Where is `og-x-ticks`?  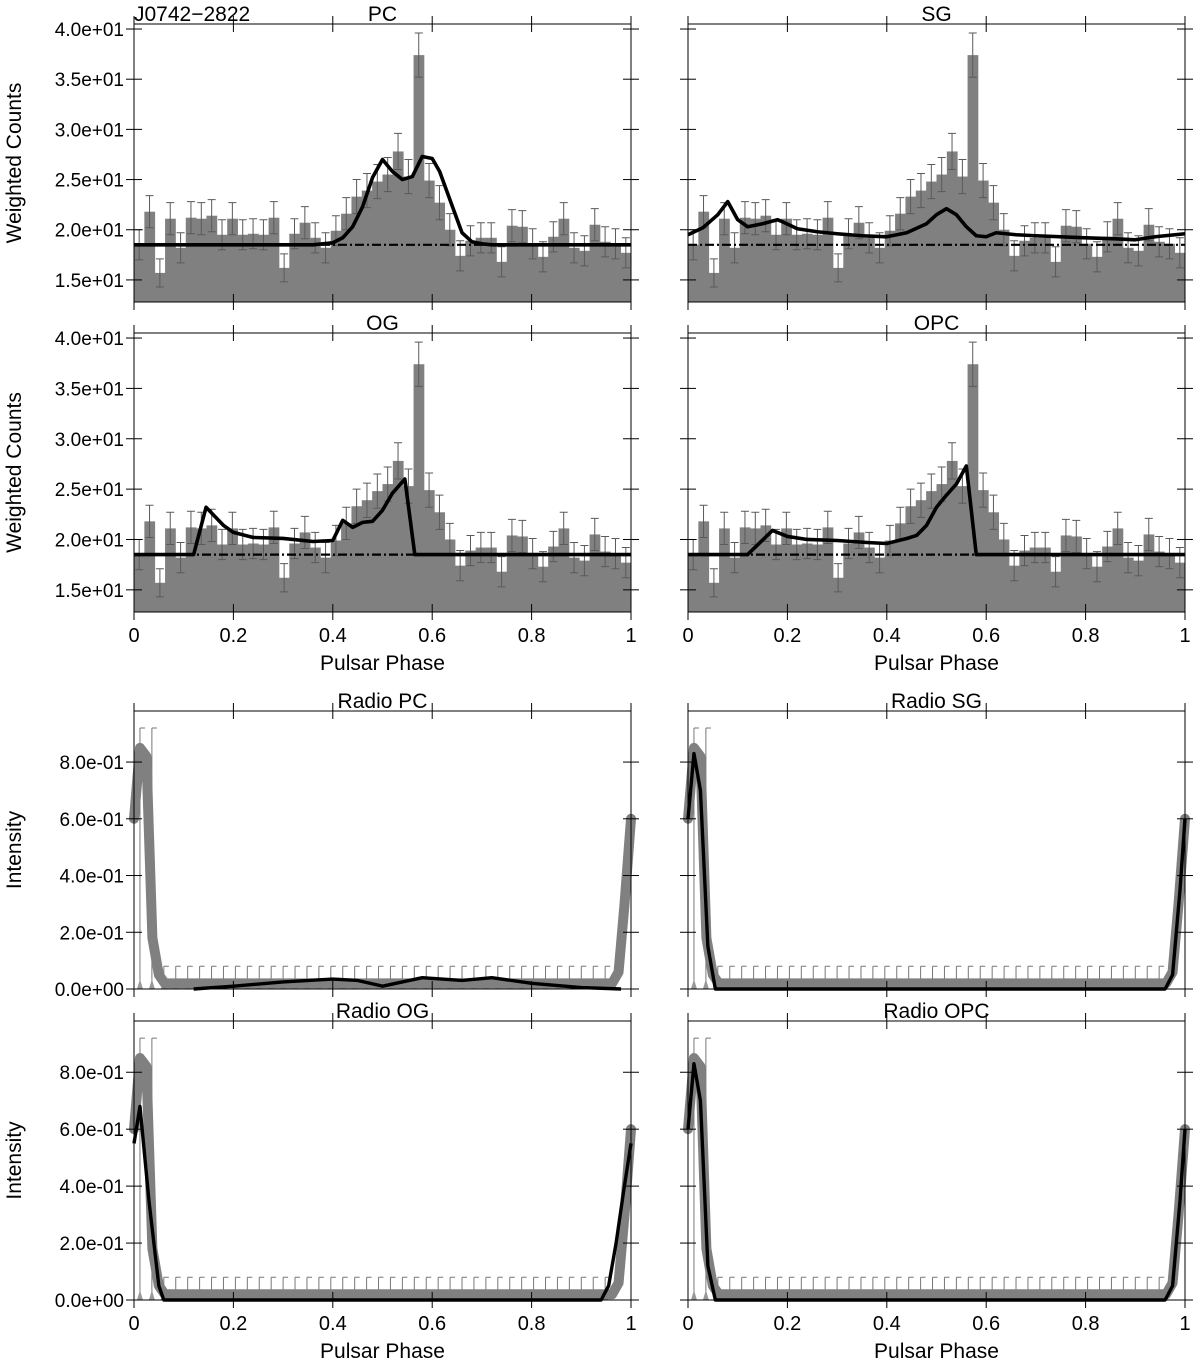 og-x-ticks is located at coordinates (382, 472).